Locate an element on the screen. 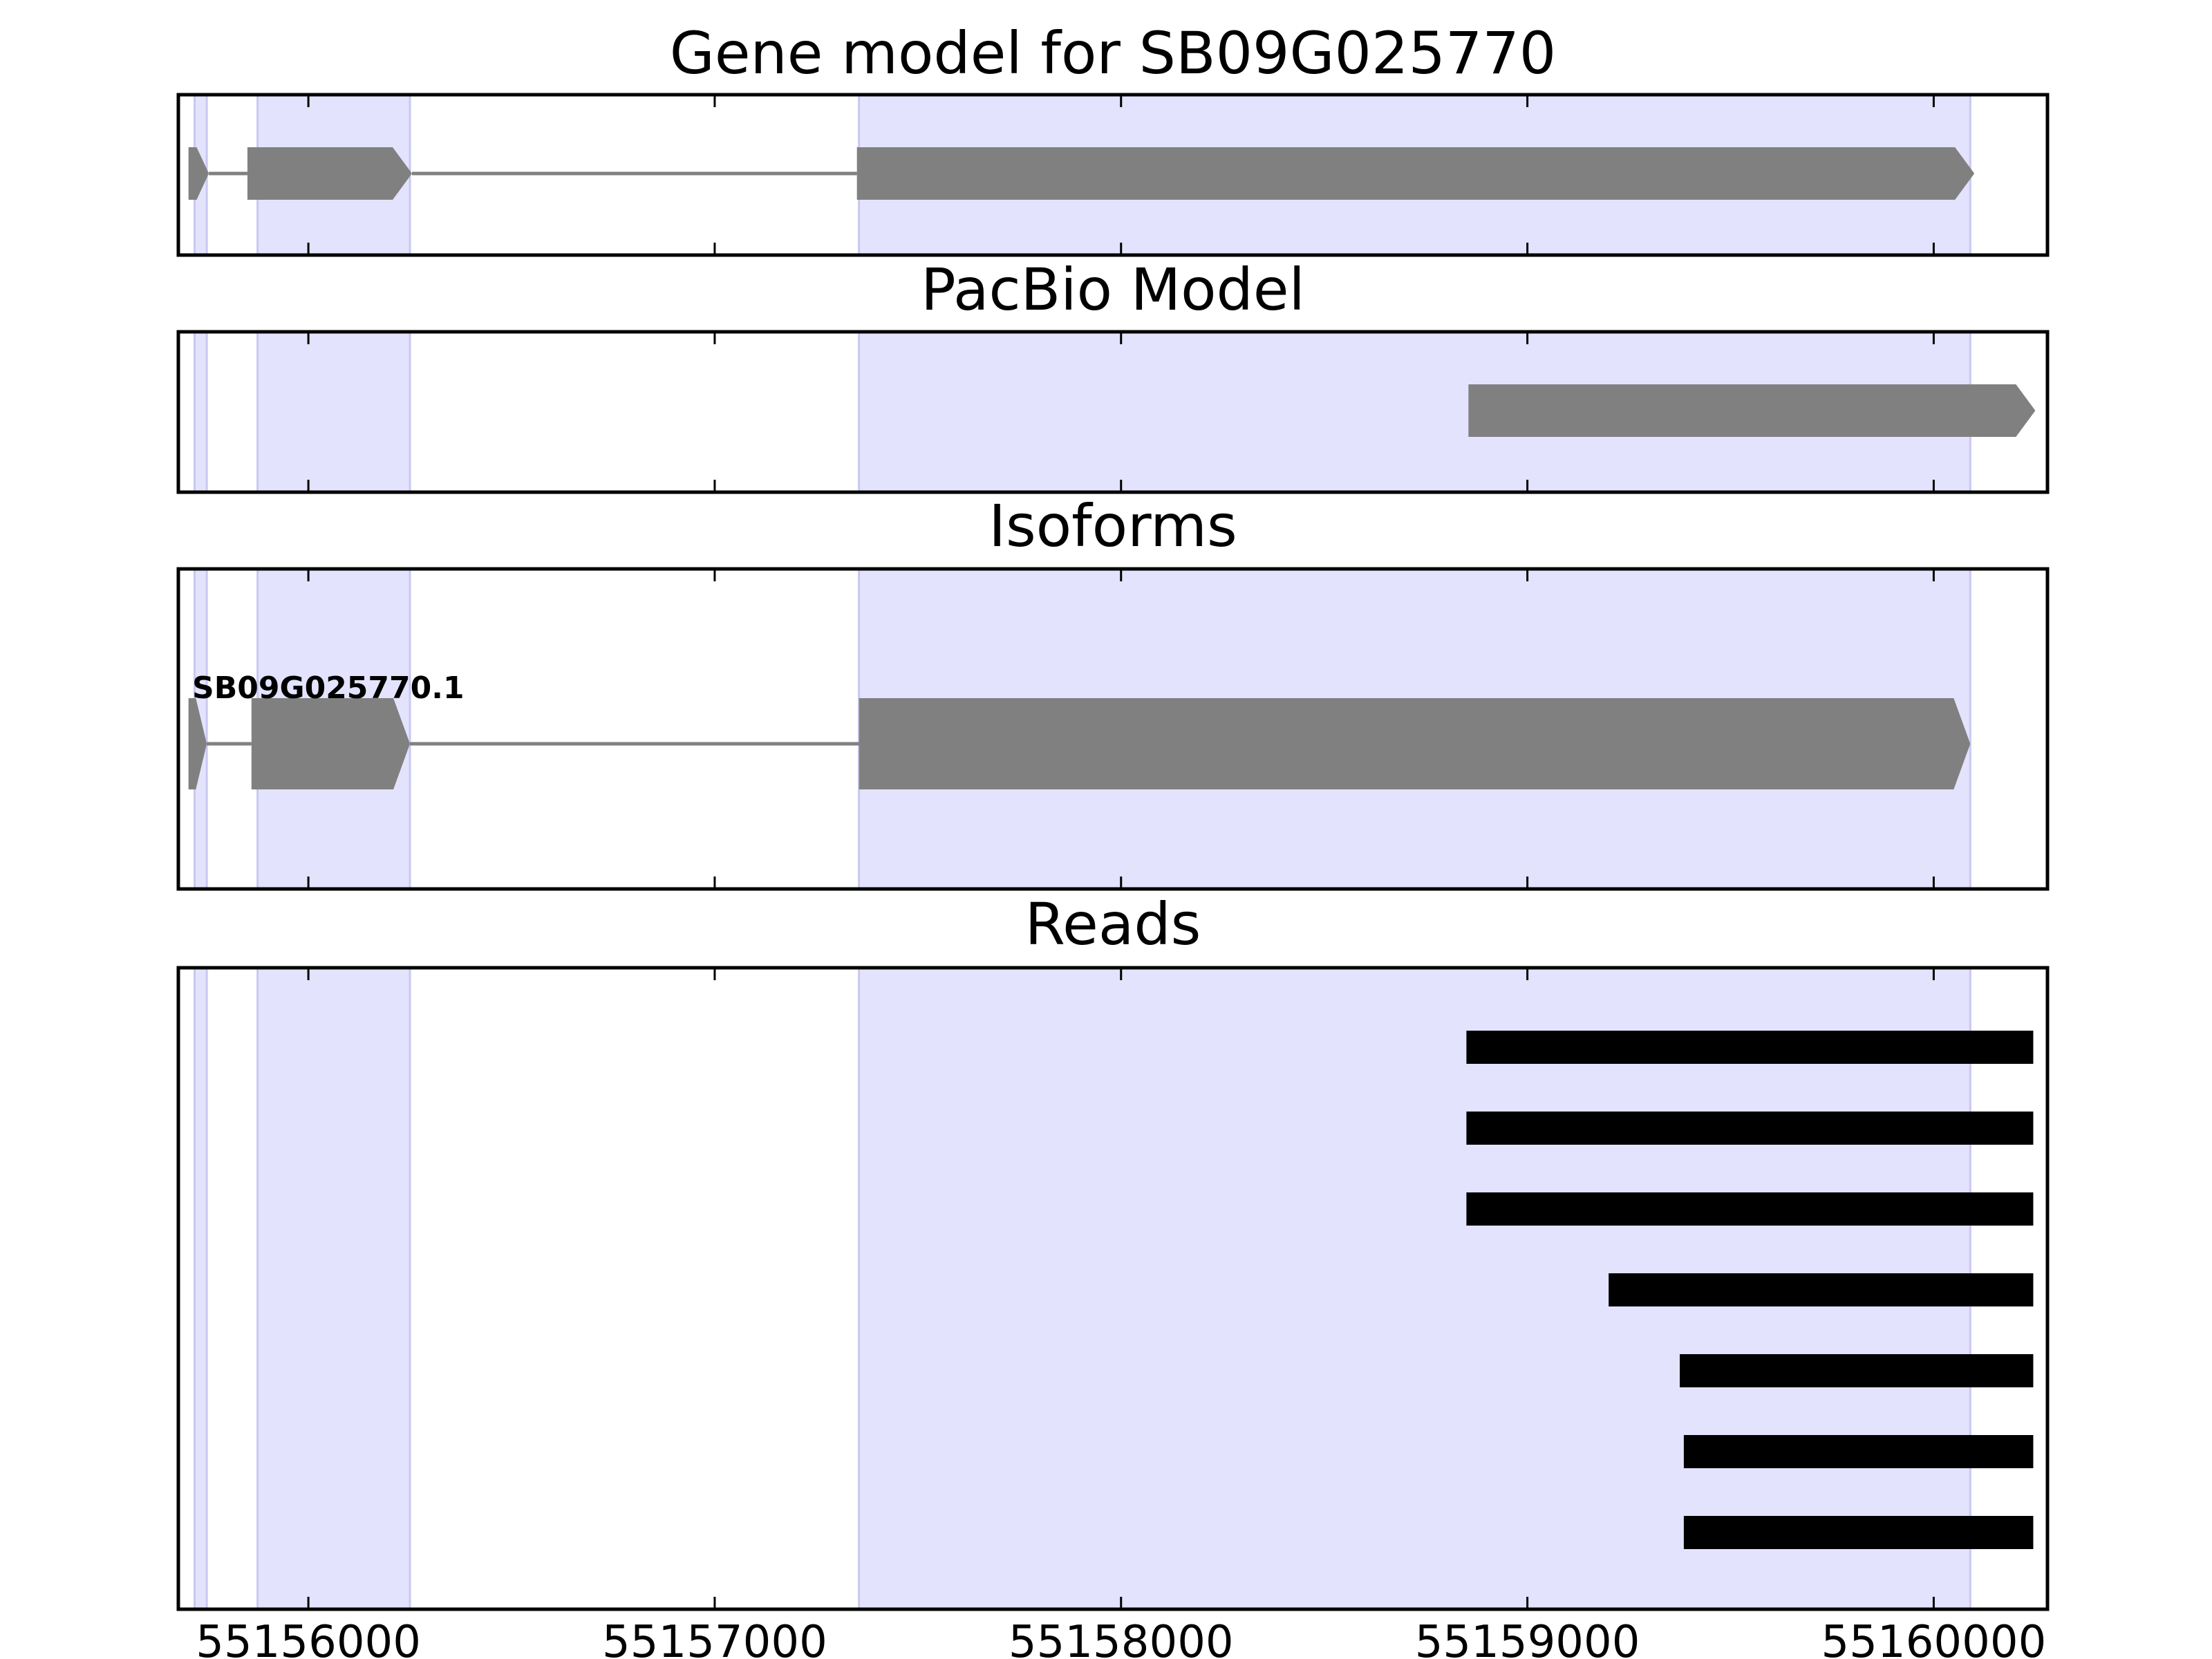  gene-model-ticks is located at coordinates (1121, 175).